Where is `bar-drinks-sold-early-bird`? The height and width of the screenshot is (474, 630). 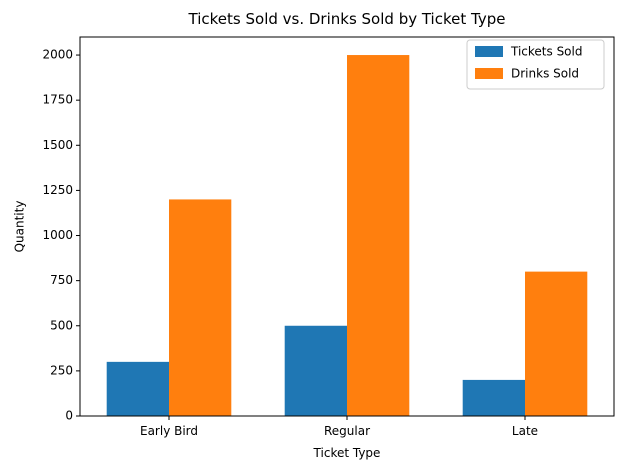
bar-drinks-sold-early-bird is located at coordinates (200, 307).